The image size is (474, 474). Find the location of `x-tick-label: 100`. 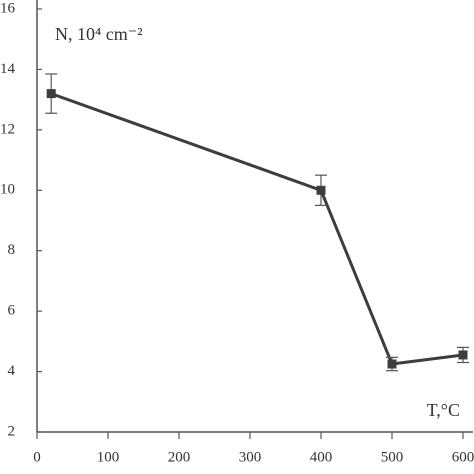

x-tick-label: 100 is located at coordinates (108, 457).